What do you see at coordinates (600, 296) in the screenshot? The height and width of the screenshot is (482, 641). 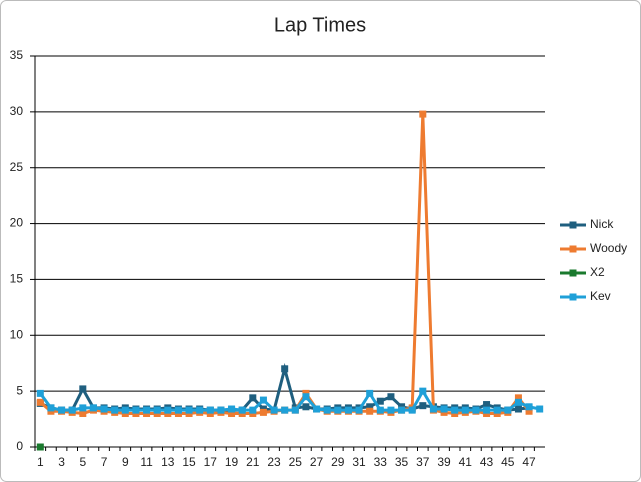 I see `legend-label: Kev` at bounding box center [600, 296].